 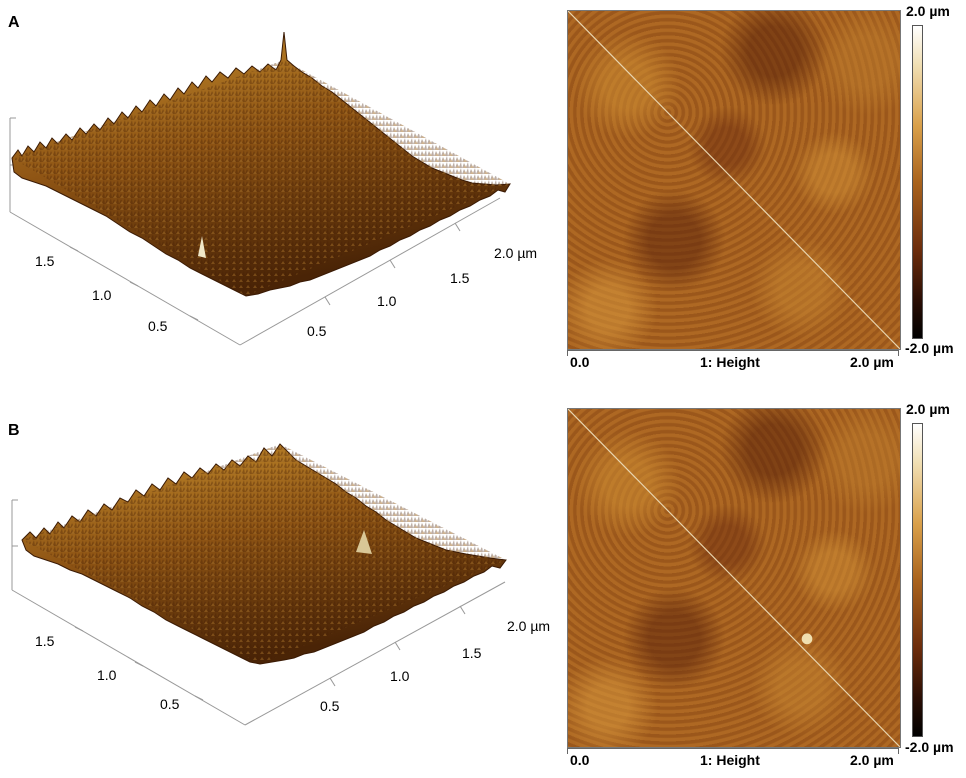 I want to click on panel-letter: A, so click(x=14, y=22).